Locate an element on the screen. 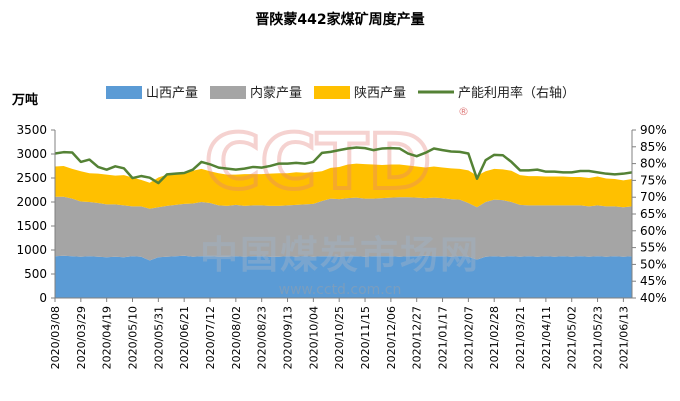  x-tick-label: 2020/05/31 is located at coordinates (158, 337).